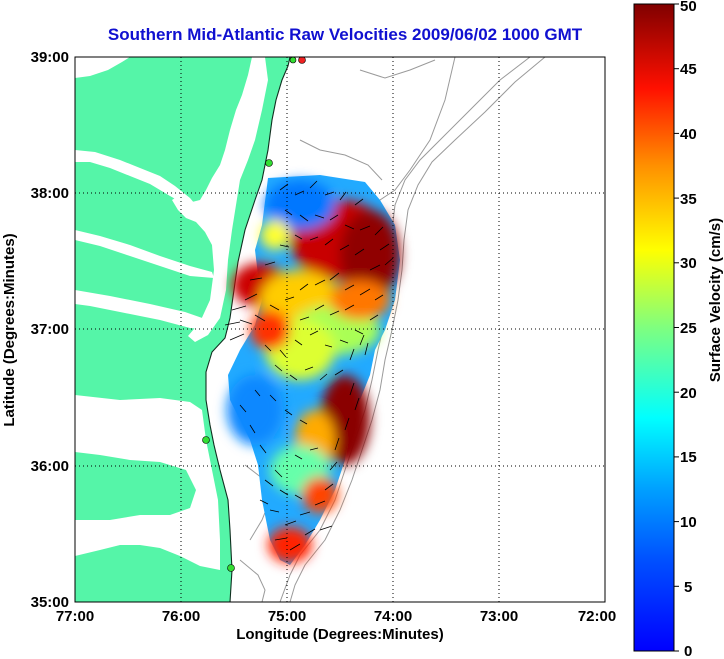  I want to click on x-tick-label: 75:00, so click(287, 616).